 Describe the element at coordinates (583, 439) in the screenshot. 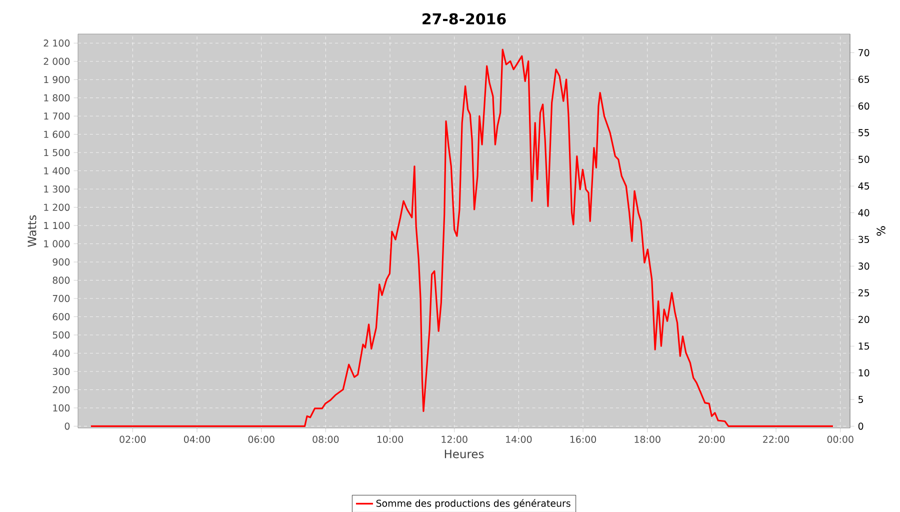

I see `x-tick-label: 16:00` at that location.